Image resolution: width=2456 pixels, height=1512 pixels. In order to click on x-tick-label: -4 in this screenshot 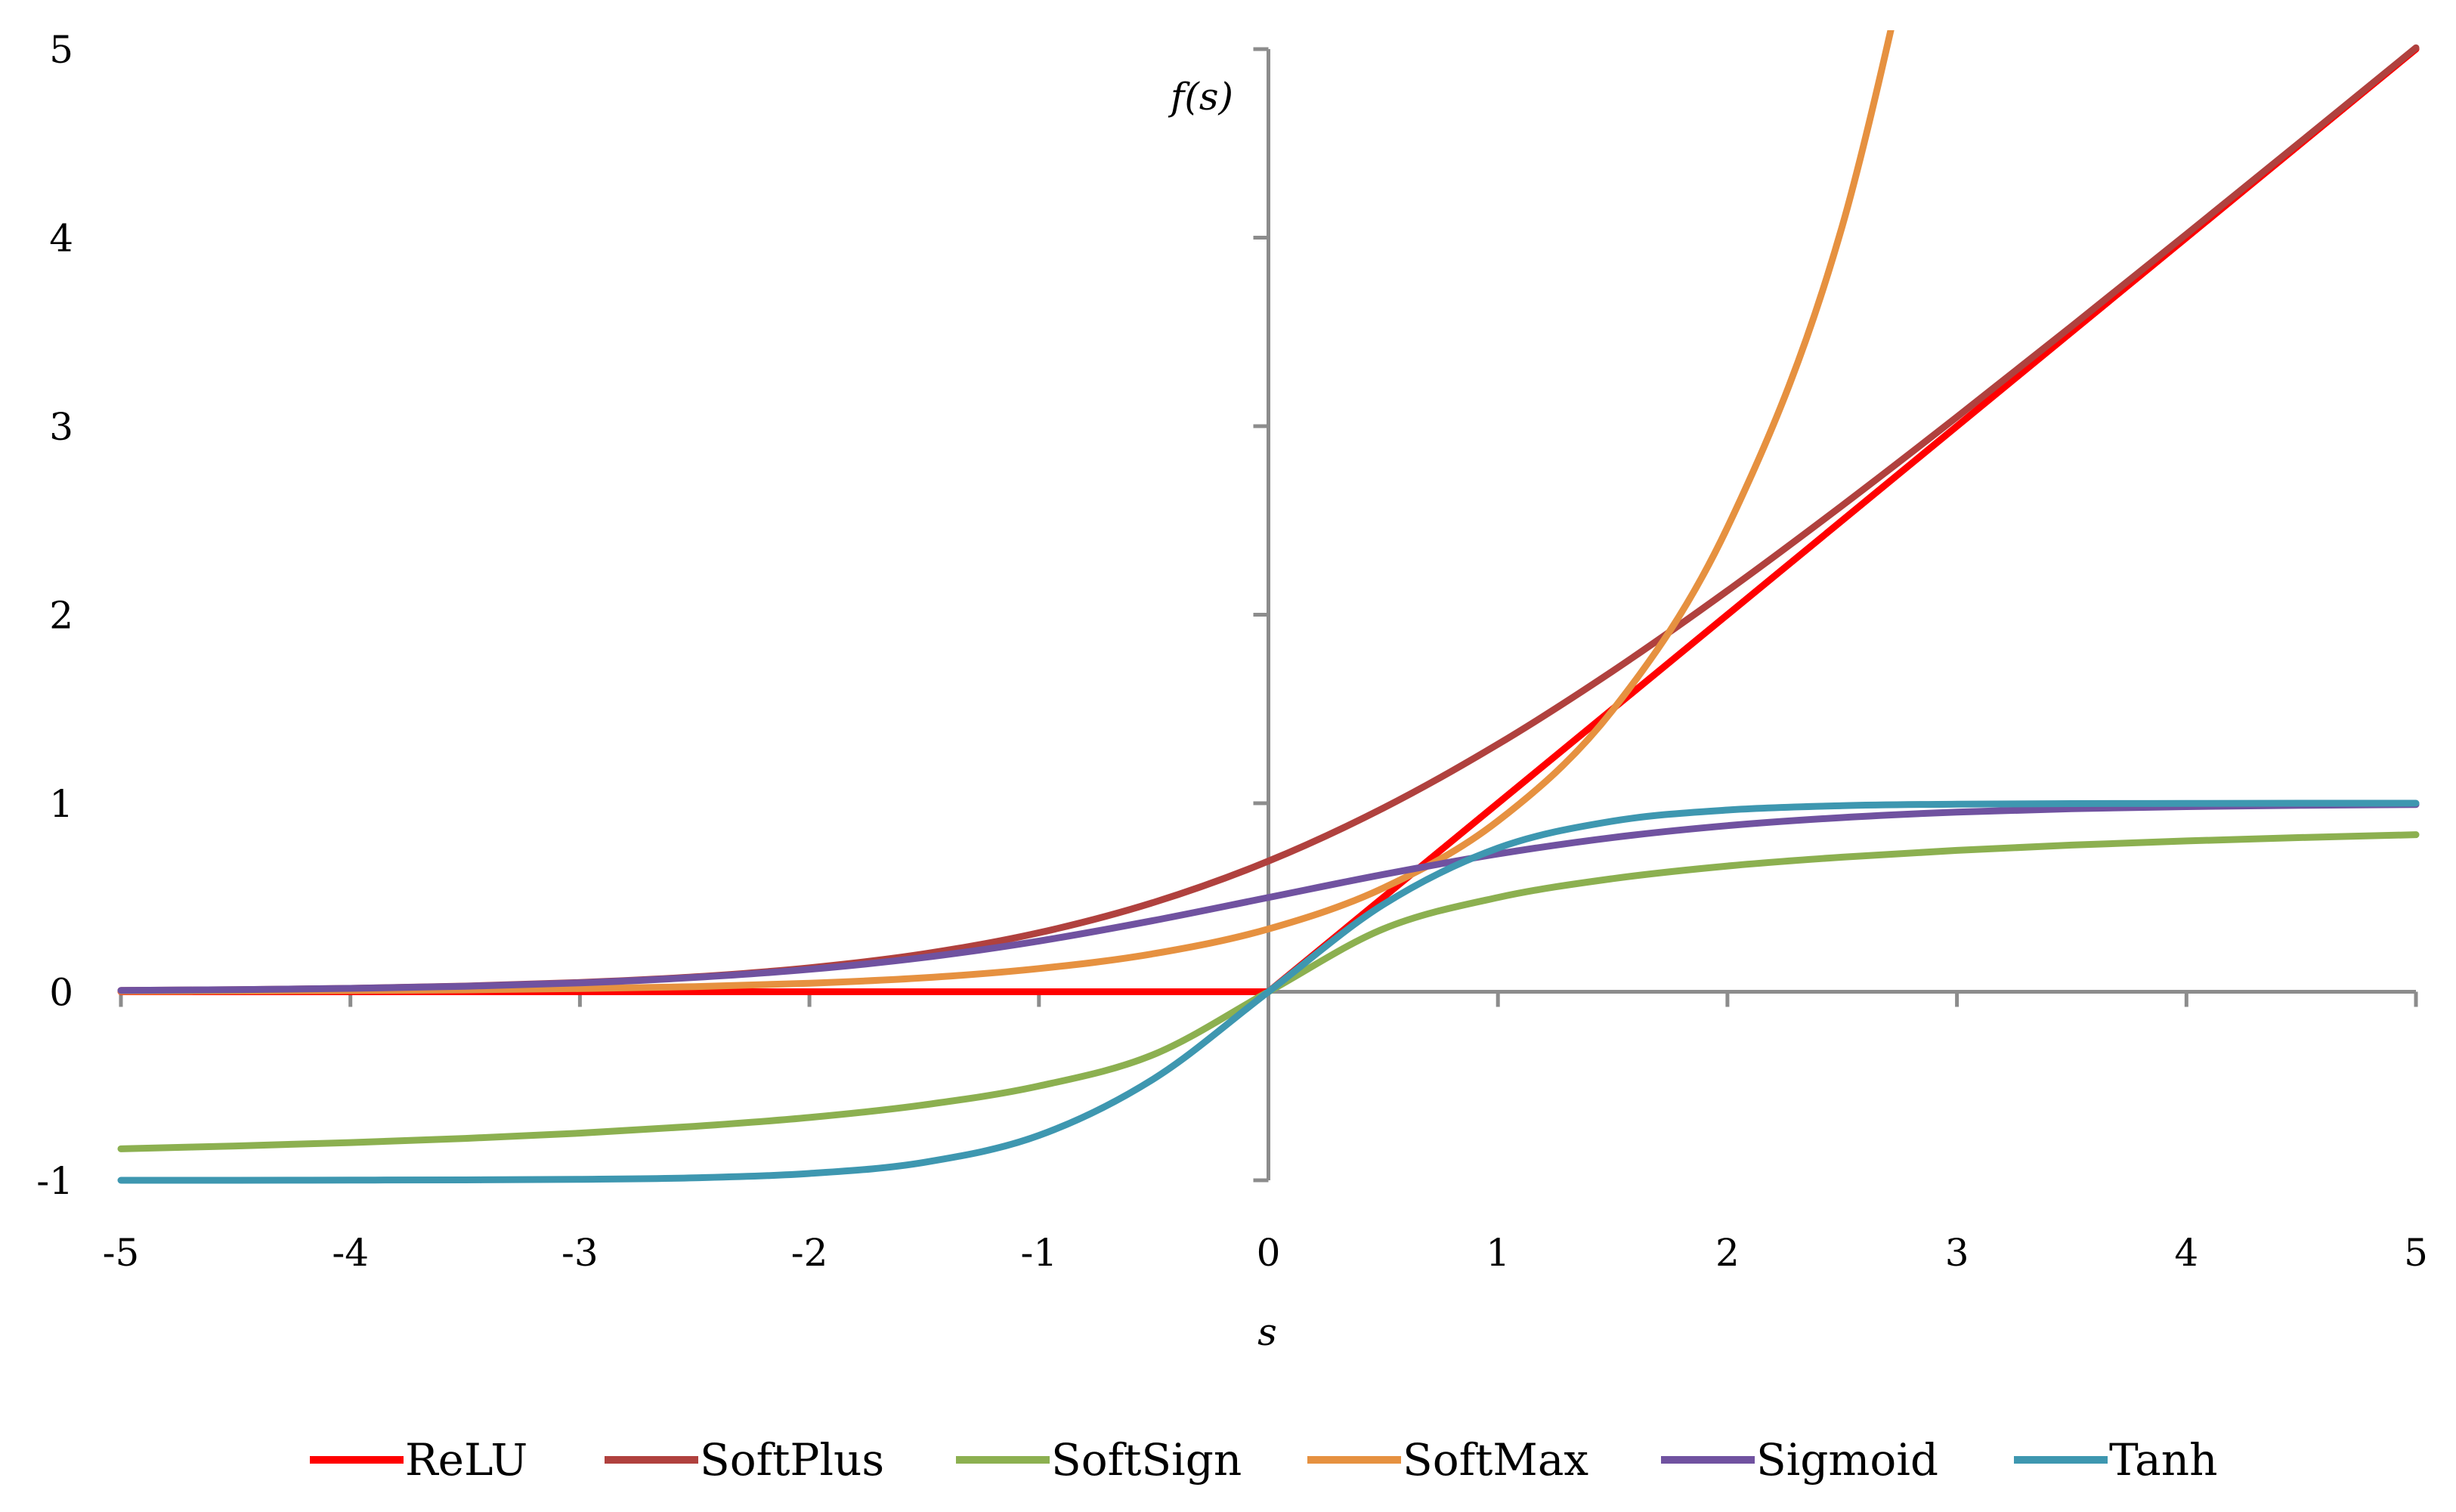, I will do `click(350, 1253)`.